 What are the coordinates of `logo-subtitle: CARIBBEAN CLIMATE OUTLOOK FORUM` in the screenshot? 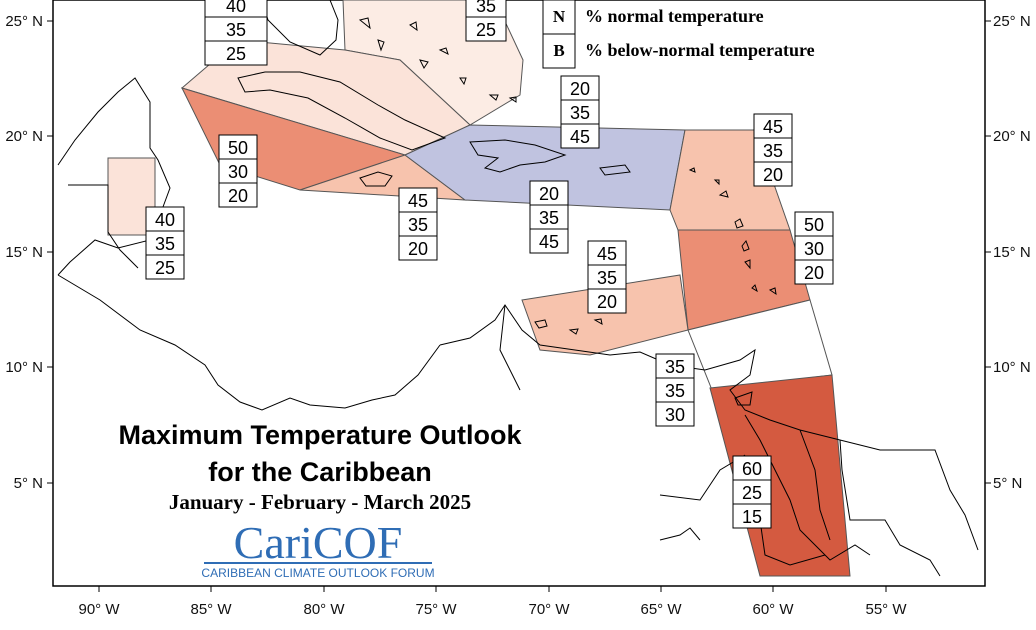 It's located at (317, 573).